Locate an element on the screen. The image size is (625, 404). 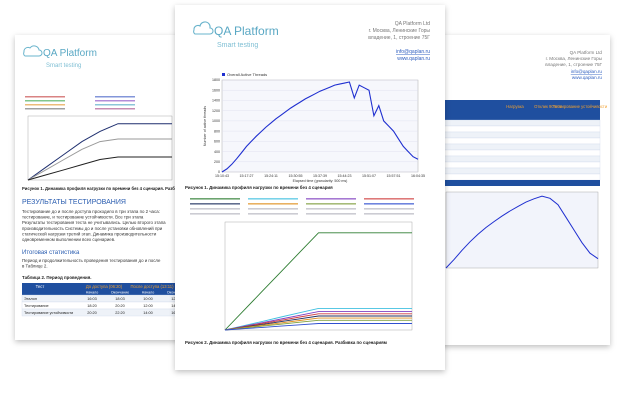
table-cell: 14:00 is located at coordinates (148, 313).